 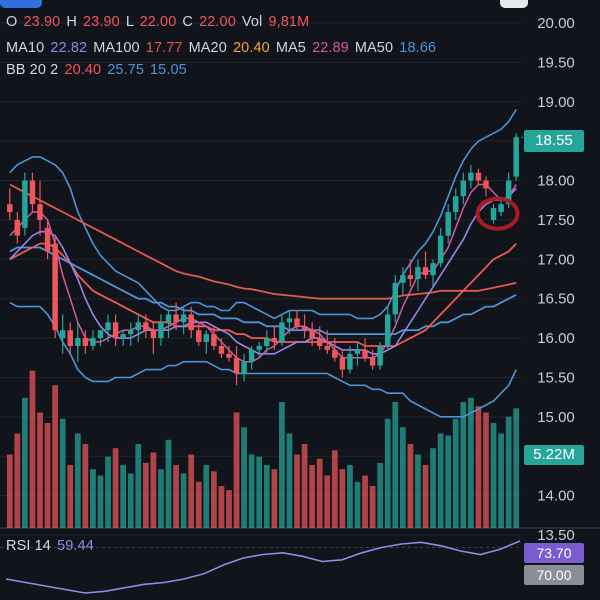 I want to click on y-tick-label: 20.00, so click(x=556, y=23).